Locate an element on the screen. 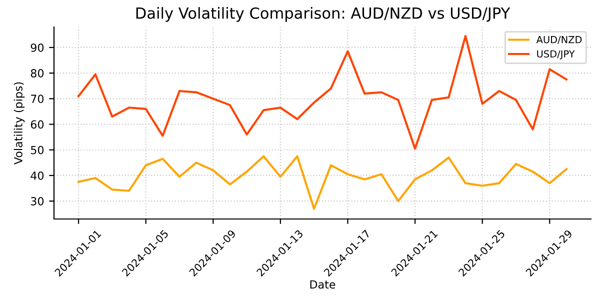 The image size is (600, 300). legend-label: USD/JPY is located at coordinates (556, 55).